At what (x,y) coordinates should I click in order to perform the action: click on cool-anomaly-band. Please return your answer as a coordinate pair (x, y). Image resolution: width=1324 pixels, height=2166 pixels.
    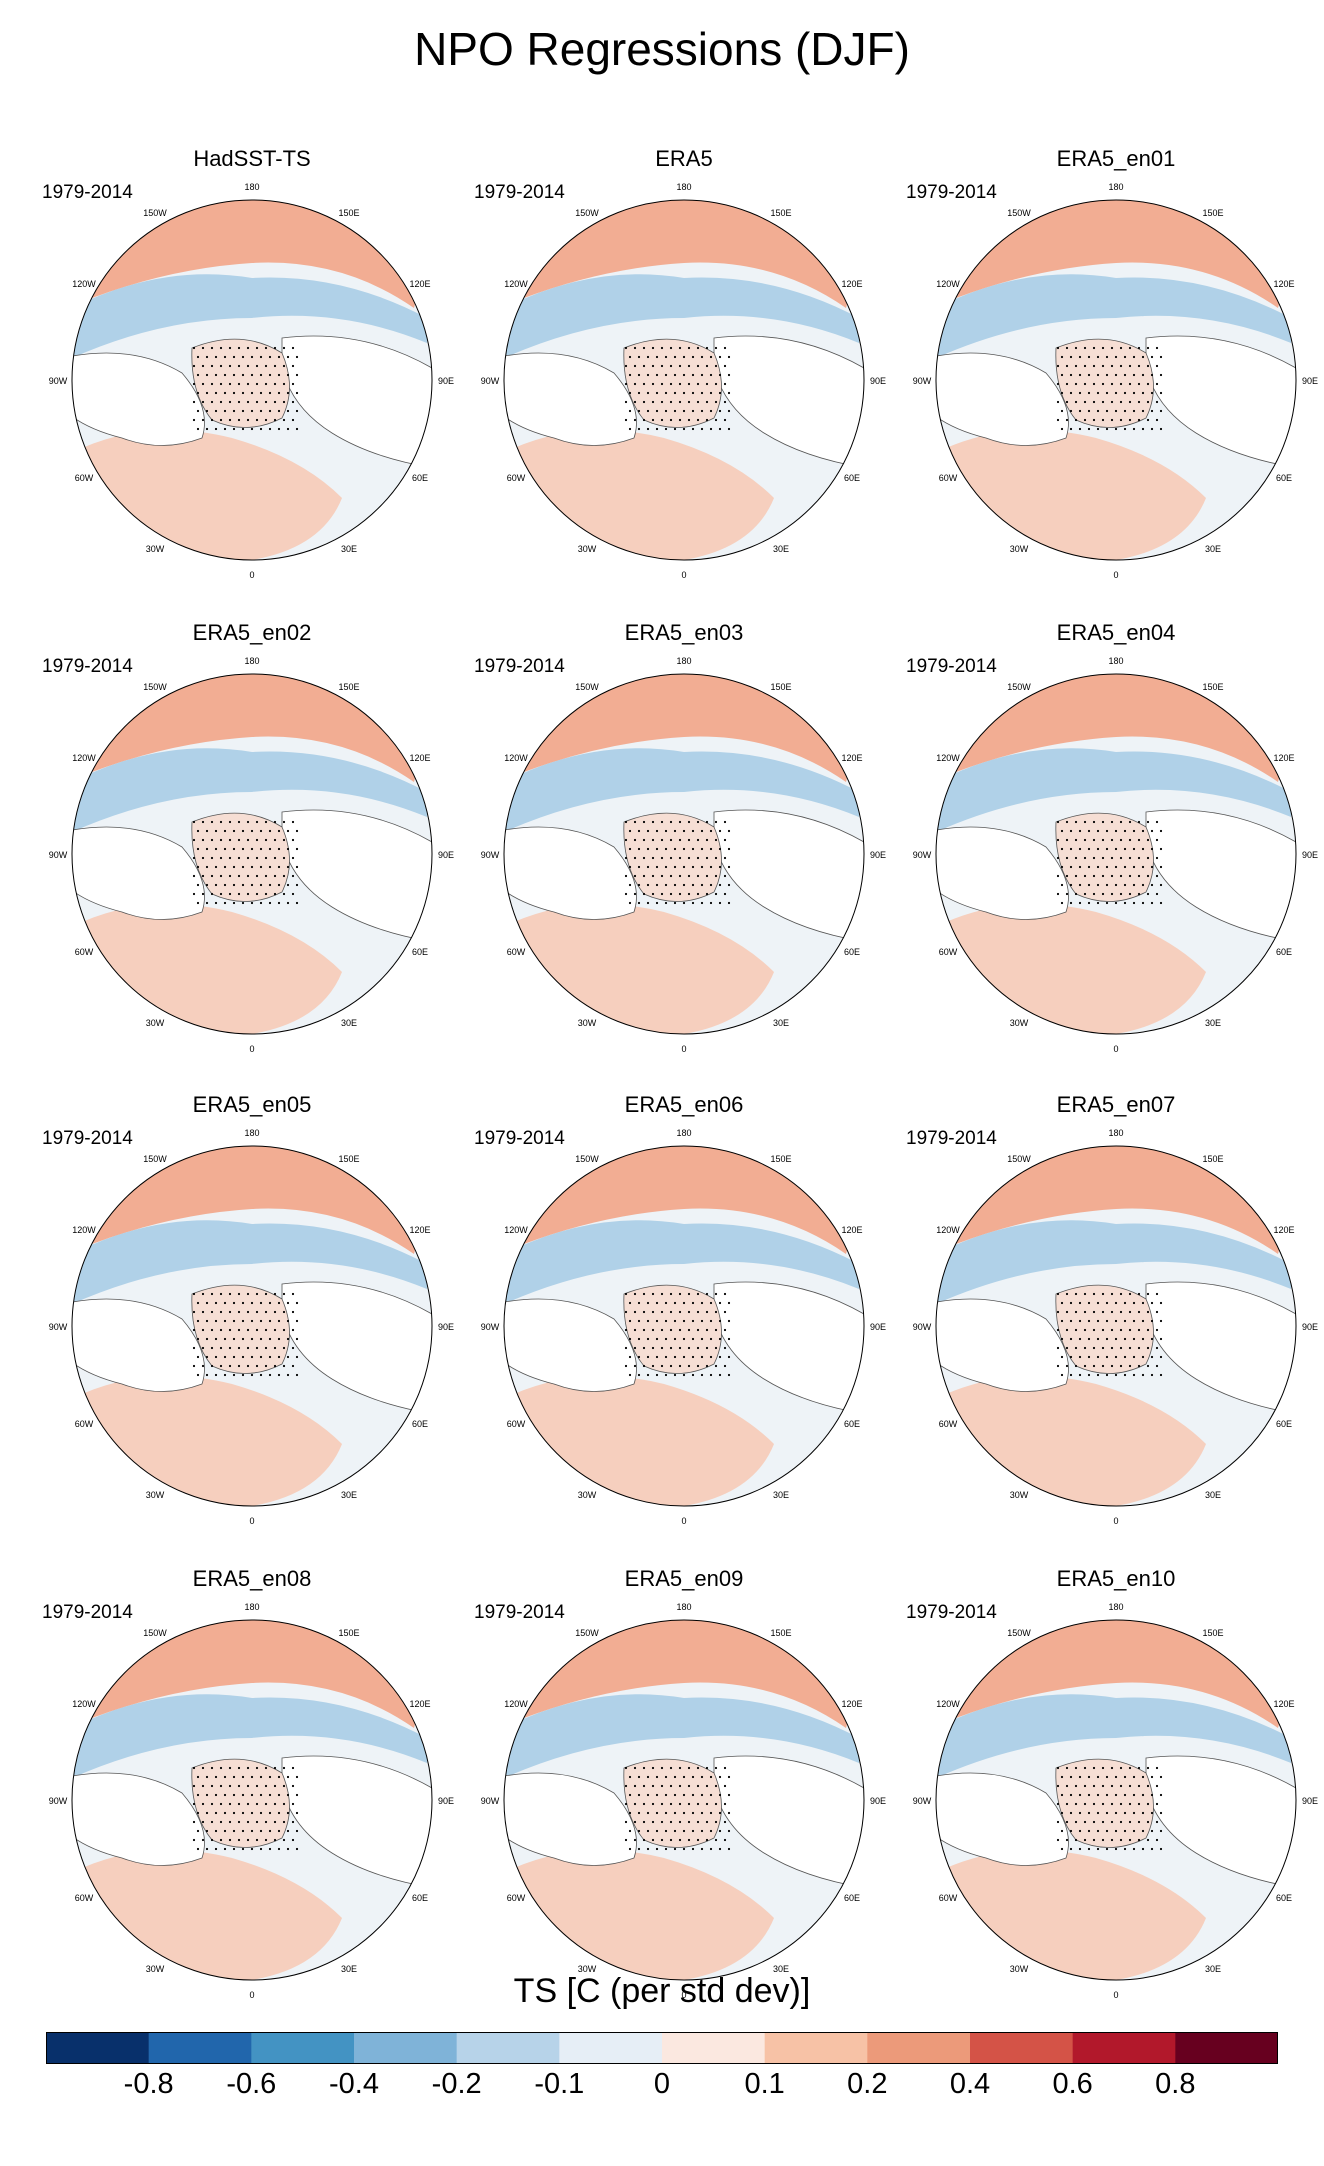
    Looking at the image, I should click on (249, 316).